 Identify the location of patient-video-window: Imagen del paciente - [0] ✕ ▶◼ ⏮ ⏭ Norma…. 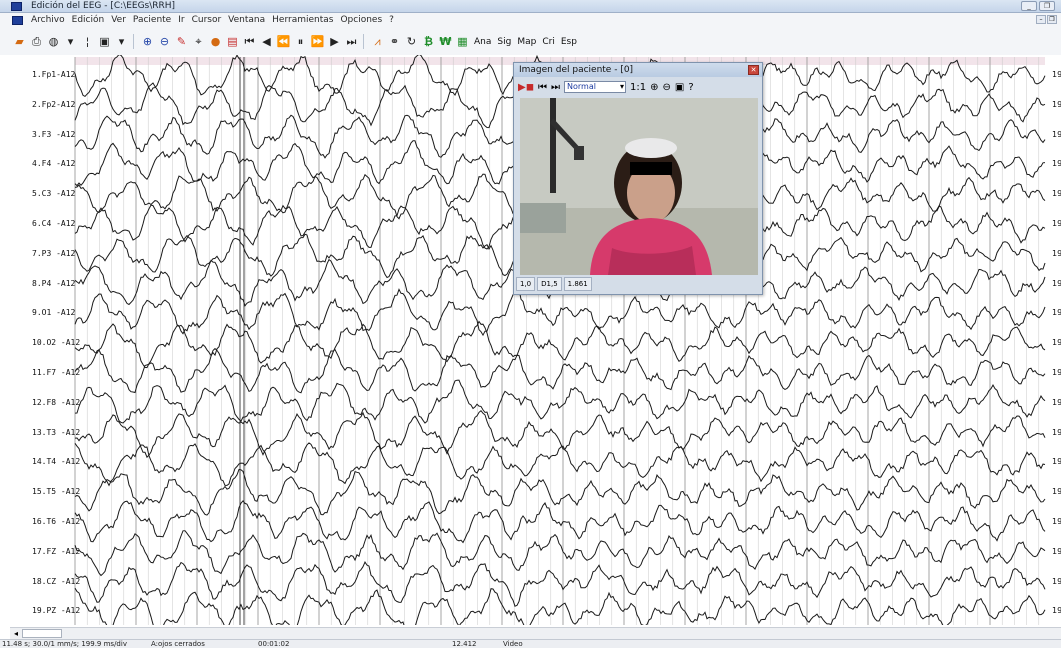
(638, 178).